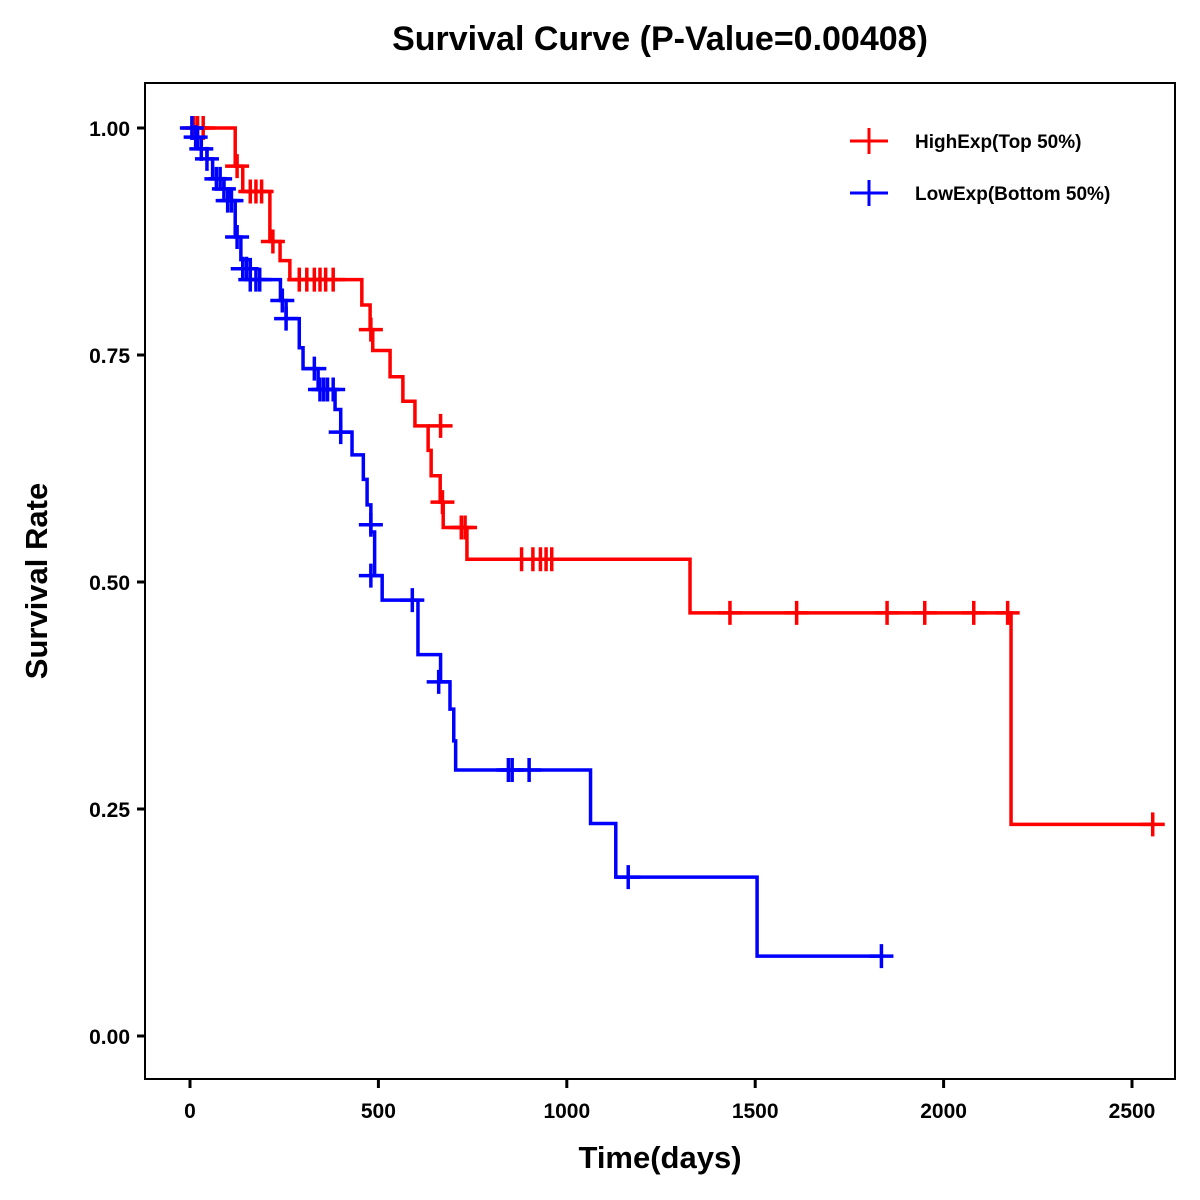 The height and width of the screenshot is (1200, 1200). I want to click on legend: HighExp(Top 50%) LowExp(Bottom 50%), so click(980, 167).